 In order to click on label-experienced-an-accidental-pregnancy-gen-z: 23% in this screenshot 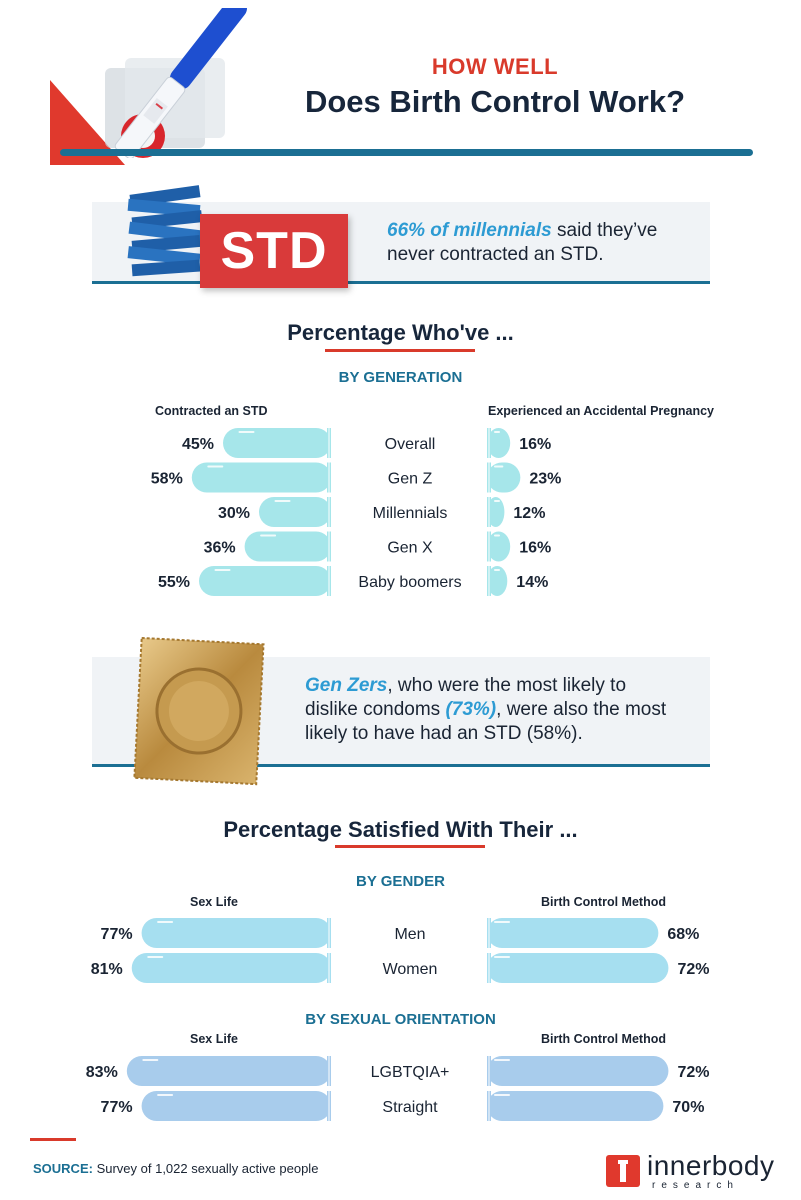, I will do `click(545, 479)`.